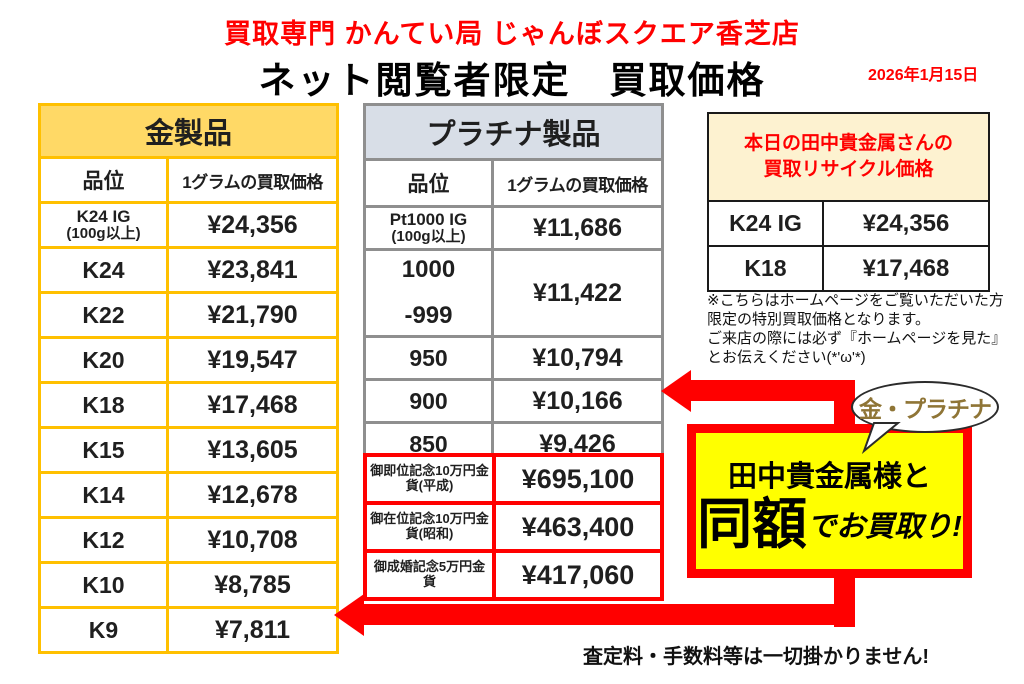  What do you see at coordinates (103, 495) in the screenshot?
I see `grade-cell: K14` at bounding box center [103, 495].